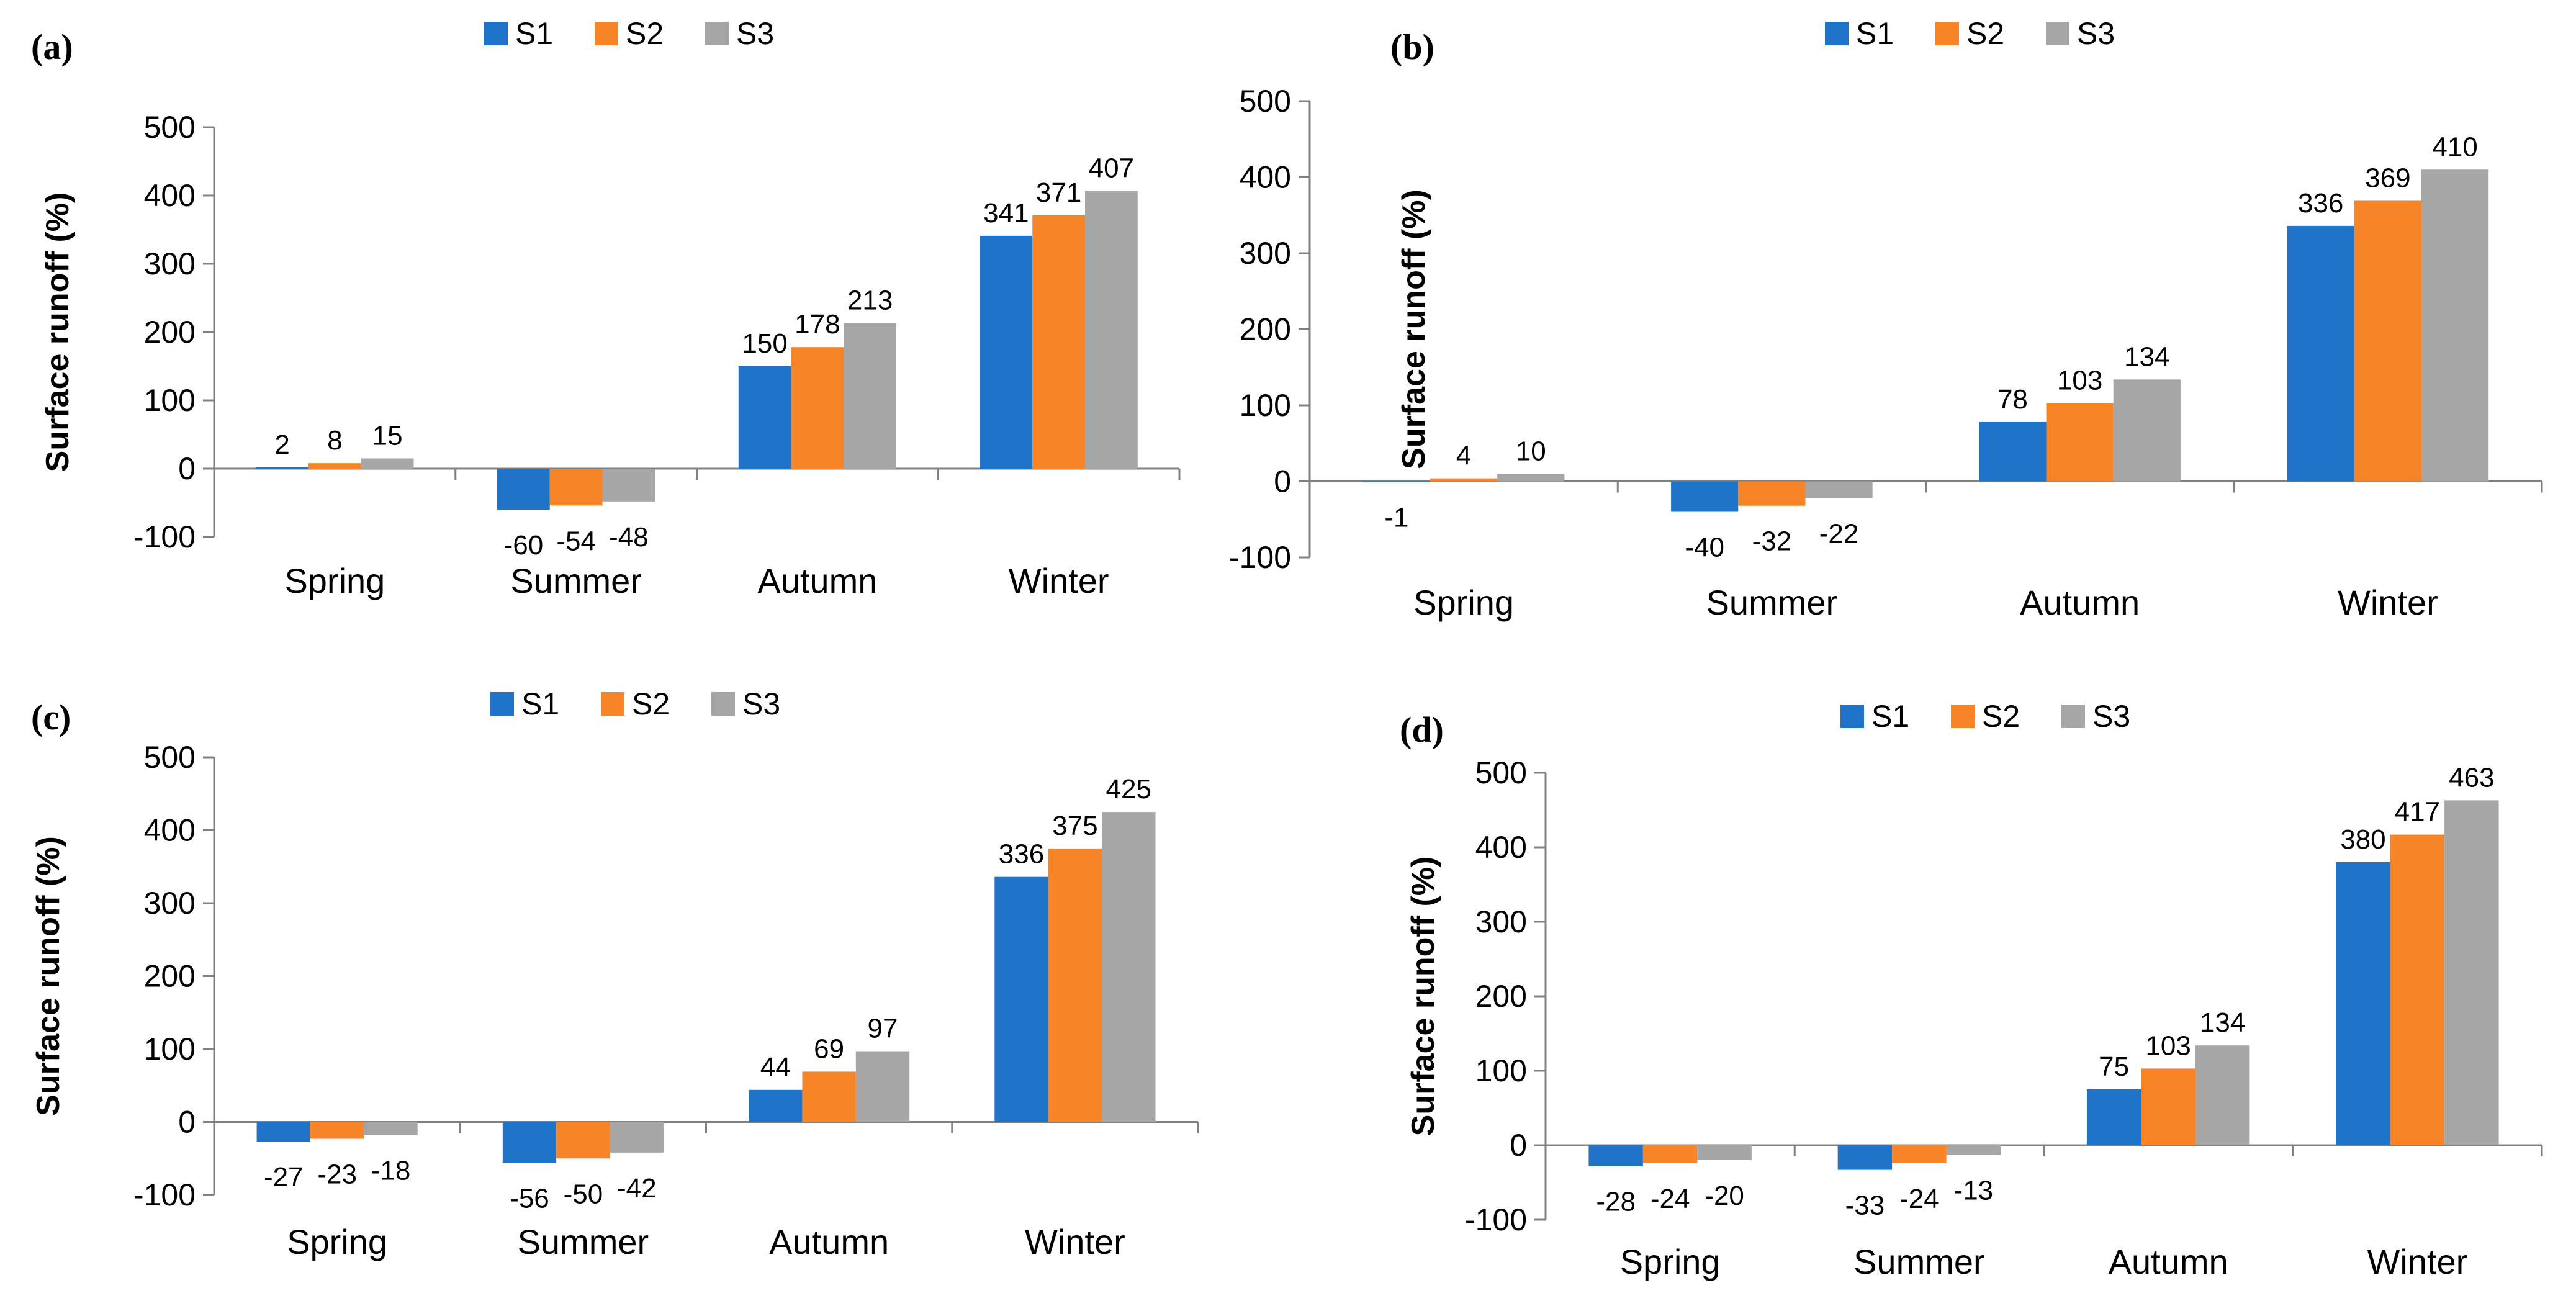 This screenshot has height=1306, width=2576. I want to click on data-label-s2-autumn: 103, so click(2079, 380).